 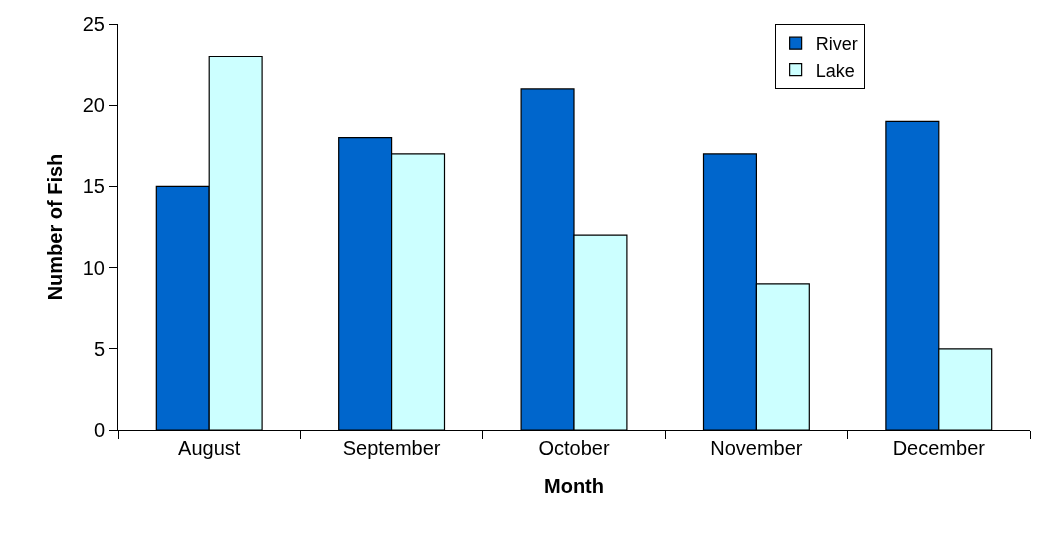 I want to click on y-tick-label: 10, so click(x=93, y=267).